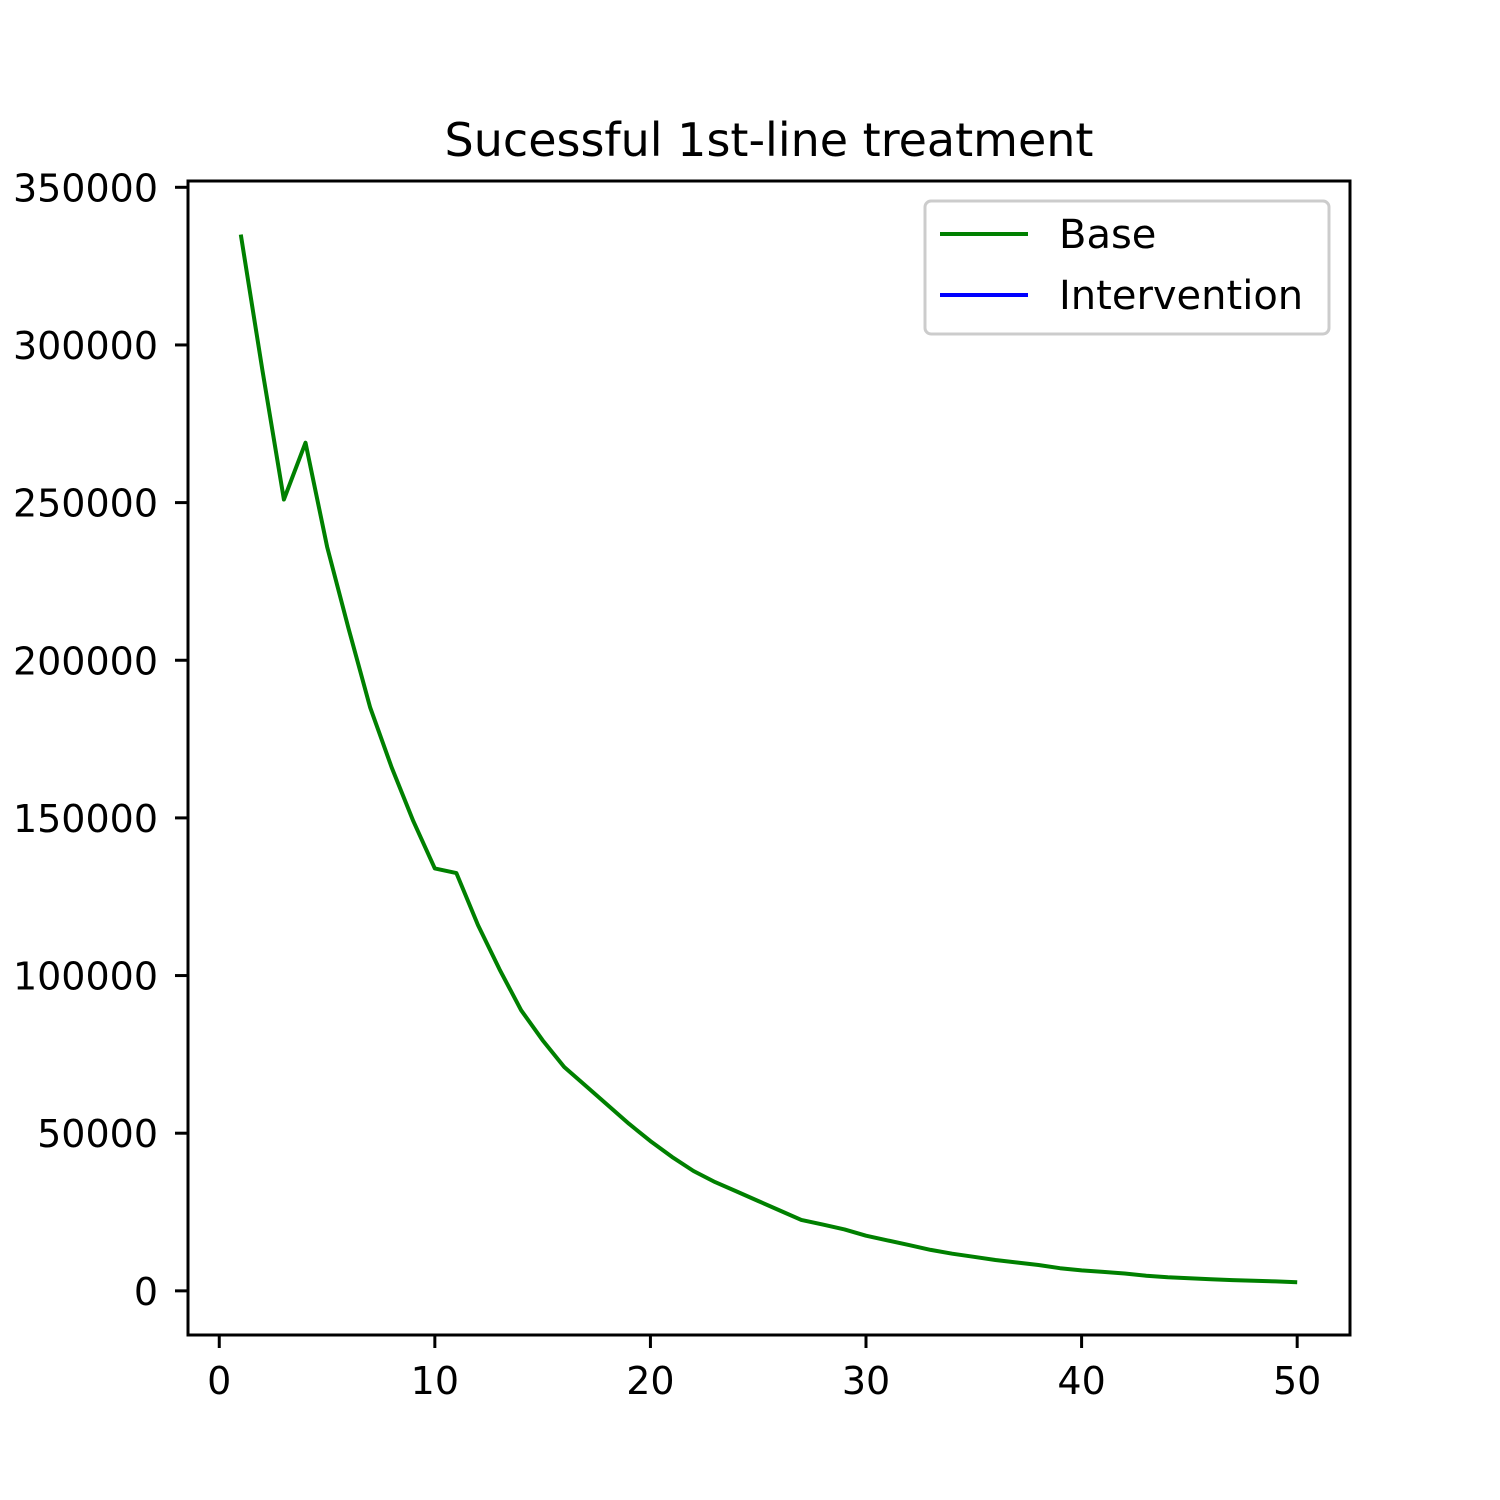 The image size is (1500, 1500). Describe the element at coordinates (85, 188) in the screenshot. I see `y-tick-label: 350000` at that location.